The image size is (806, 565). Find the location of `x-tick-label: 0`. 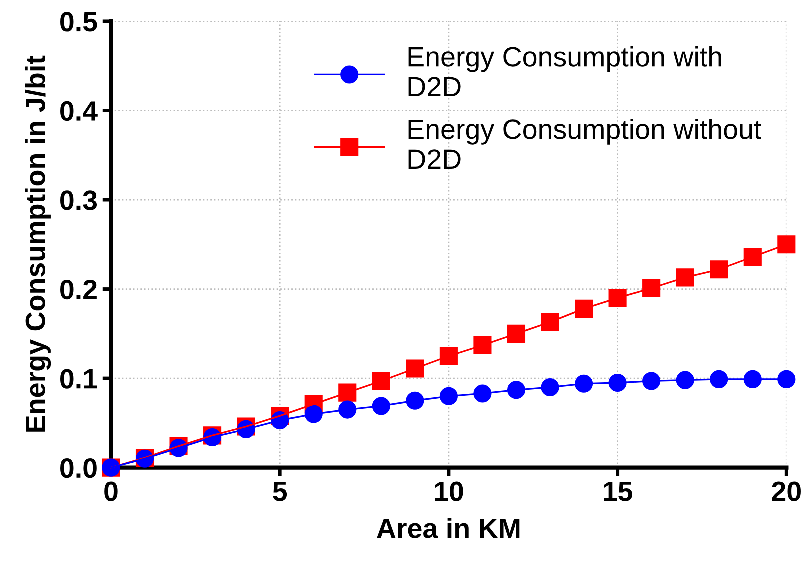

x-tick-label: 0 is located at coordinates (111, 492).